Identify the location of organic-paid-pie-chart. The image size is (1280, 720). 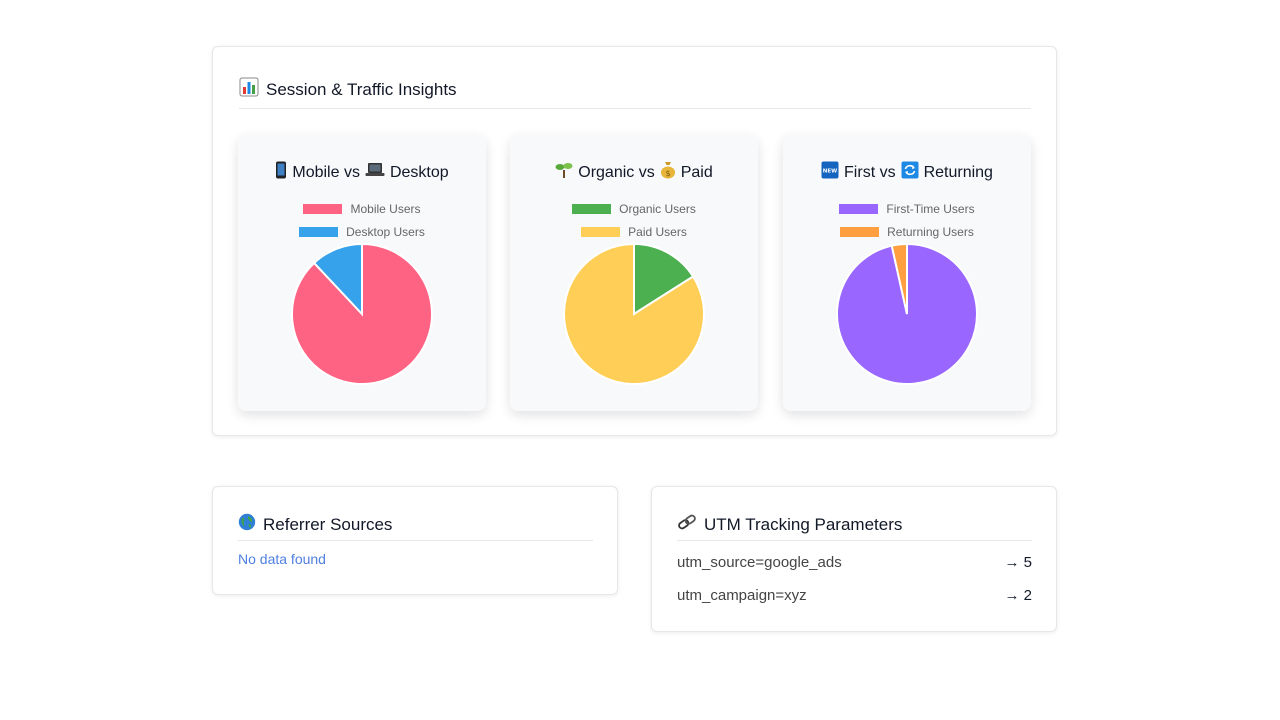
(634, 314).